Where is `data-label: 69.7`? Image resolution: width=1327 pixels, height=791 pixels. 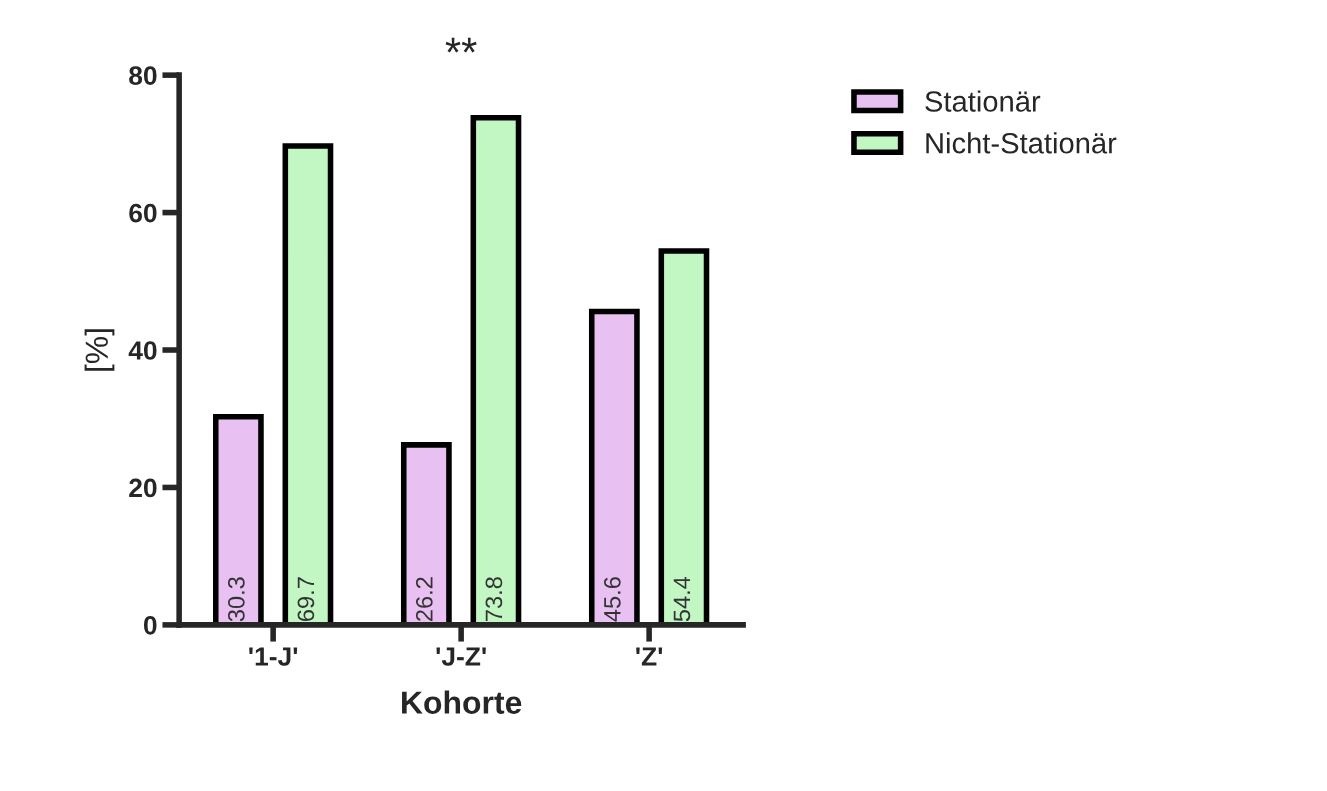 data-label: 69.7 is located at coordinates (306, 599).